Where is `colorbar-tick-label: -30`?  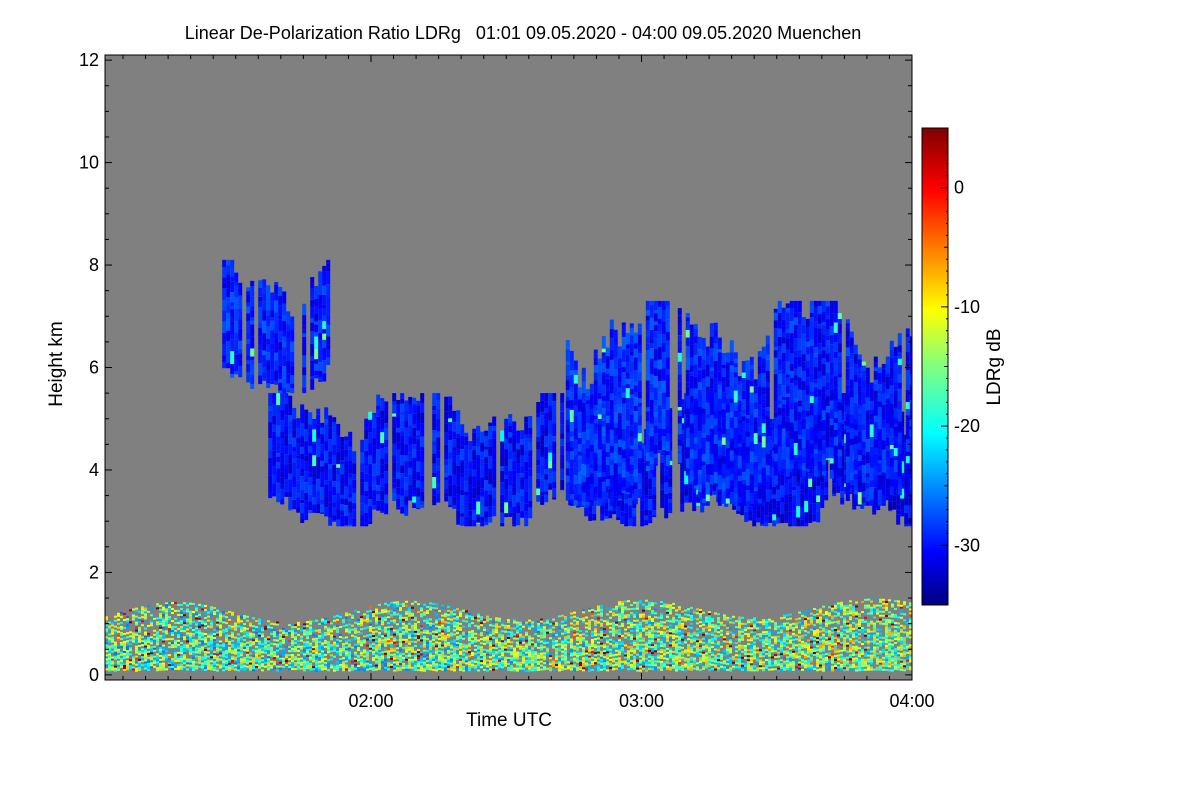
colorbar-tick-label: -30 is located at coordinates (967, 545).